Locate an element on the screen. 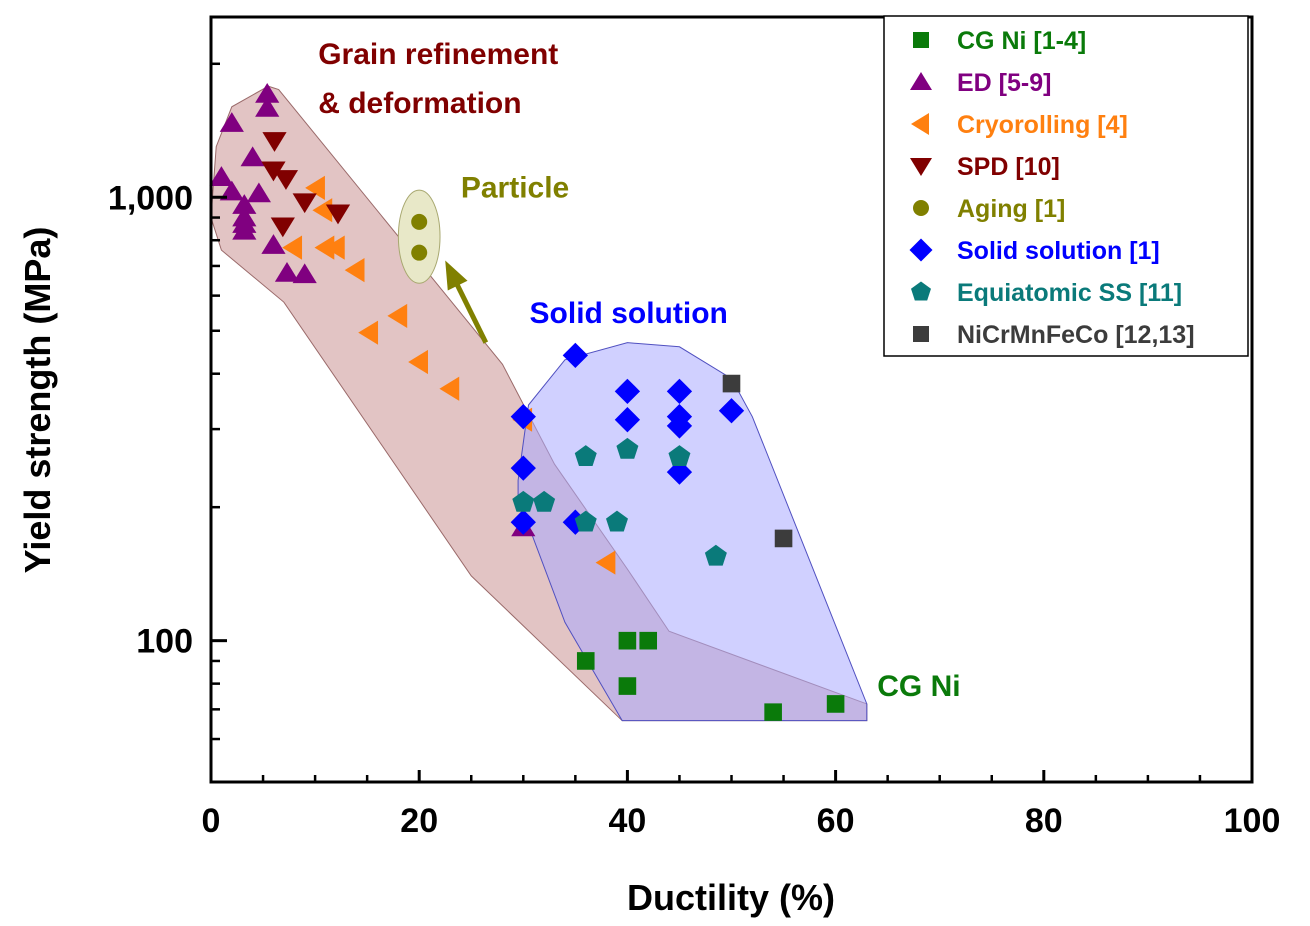 The height and width of the screenshot is (926, 1310). series-ed is located at coordinates (372, 309).